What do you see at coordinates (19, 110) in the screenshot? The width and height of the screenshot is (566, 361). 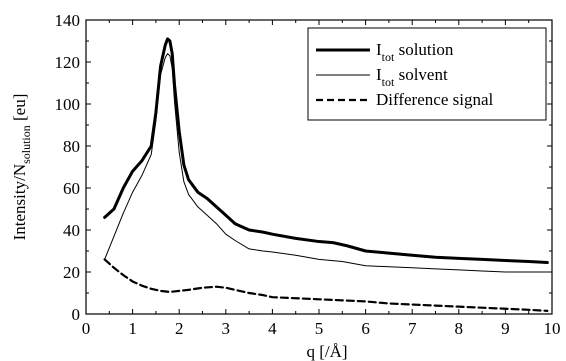 I see `y-axis-title-unit: [eu]` at bounding box center [19, 110].